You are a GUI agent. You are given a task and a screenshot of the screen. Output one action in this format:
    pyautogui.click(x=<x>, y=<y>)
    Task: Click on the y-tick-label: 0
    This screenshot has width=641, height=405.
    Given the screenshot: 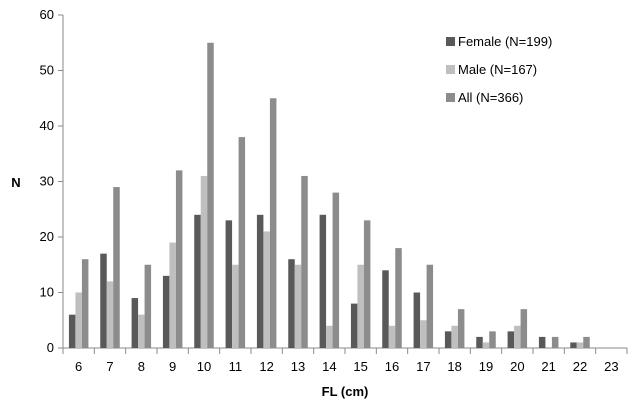 What is the action you would take?
    pyautogui.click(x=50, y=347)
    